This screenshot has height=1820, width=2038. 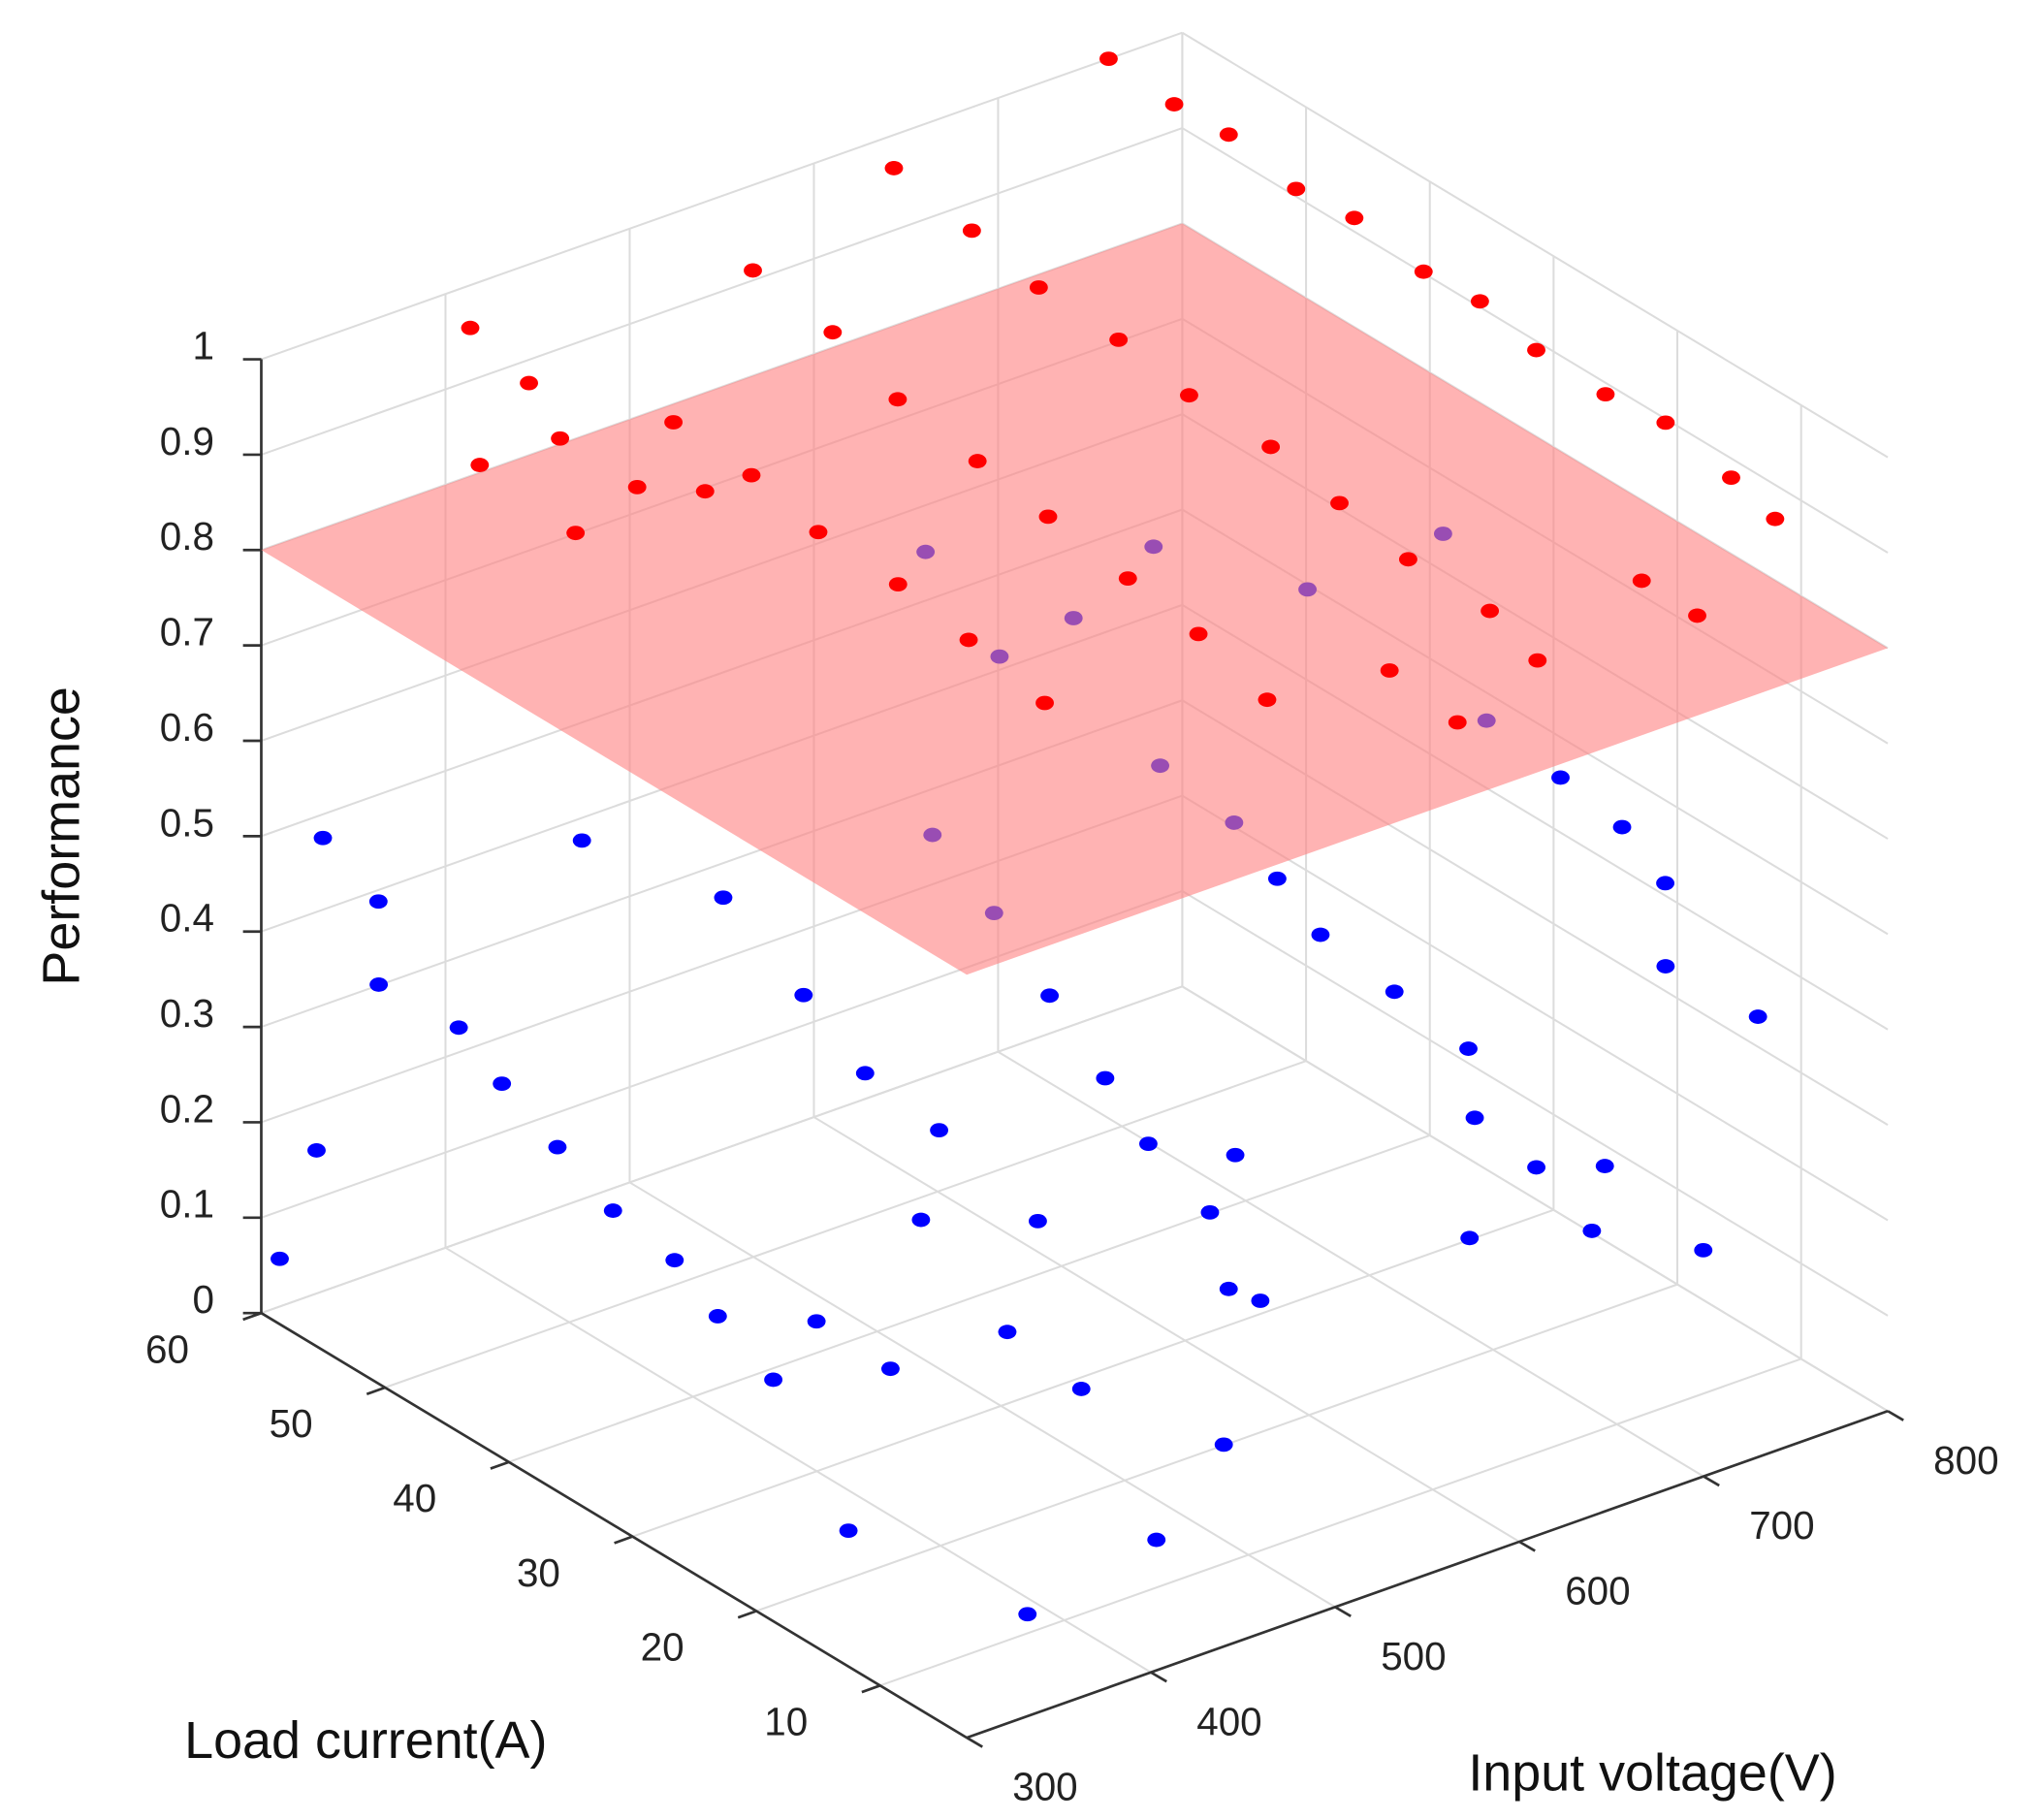 What do you see at coordinates (539, 1573) in the screenshot?
I see `y-tick-label: 30` at bounding box center [539, 1573].